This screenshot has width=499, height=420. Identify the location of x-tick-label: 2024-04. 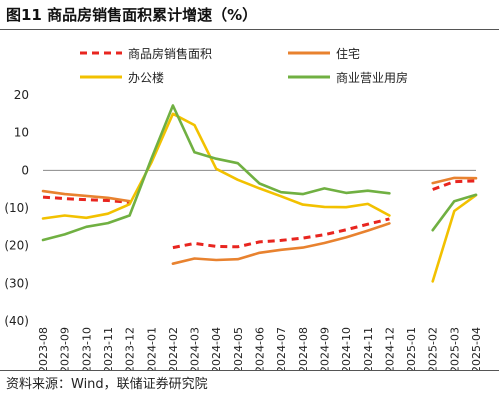
(216, 348).